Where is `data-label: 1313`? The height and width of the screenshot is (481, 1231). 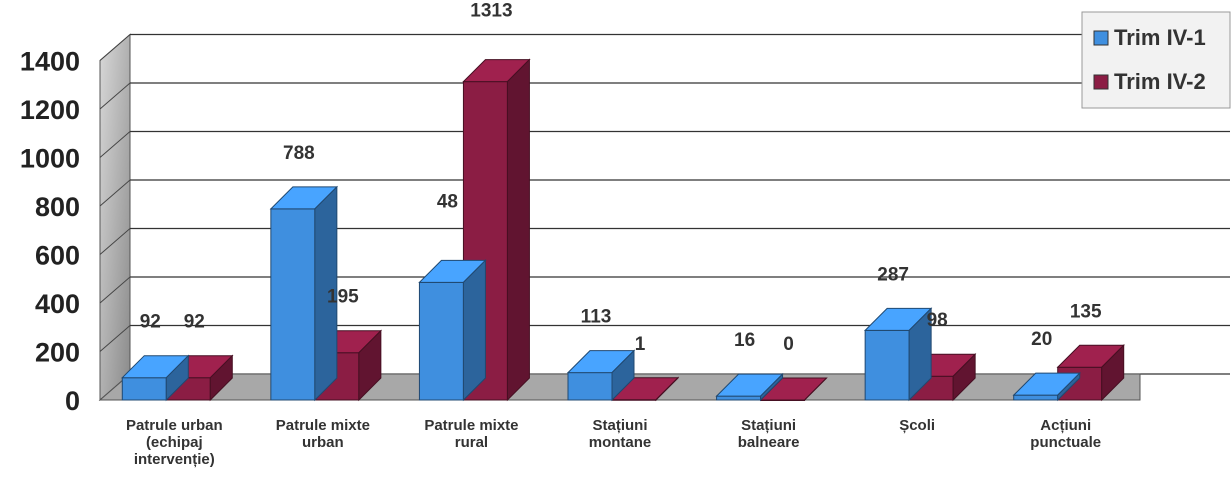
data-label: 1313 is located at coordinates (491, 11).